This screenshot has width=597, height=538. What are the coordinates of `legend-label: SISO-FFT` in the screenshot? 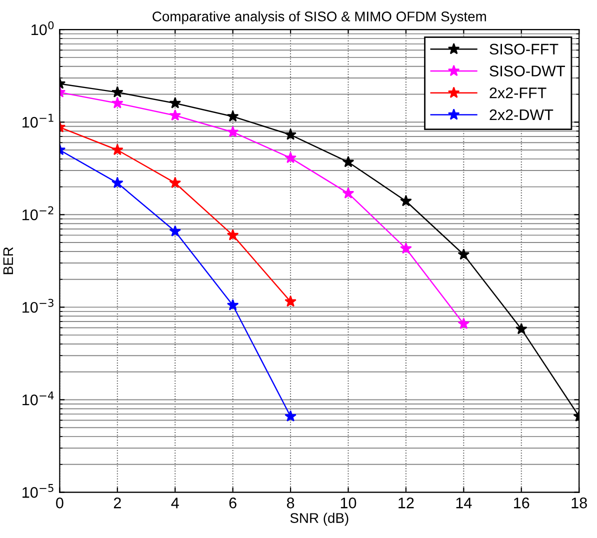 It's located at (524, 49).